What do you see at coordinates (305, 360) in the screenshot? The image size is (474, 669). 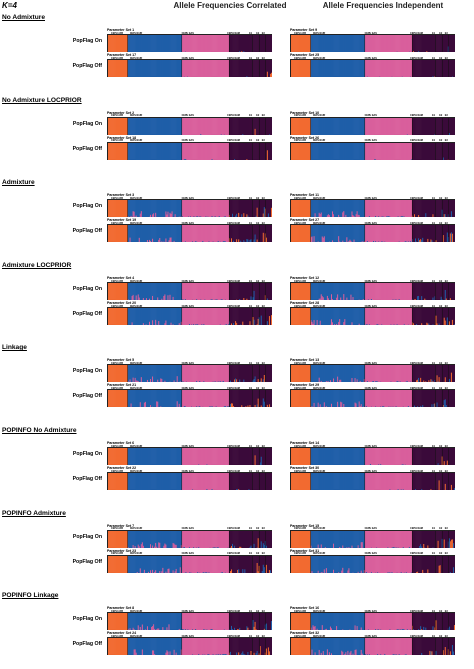 I see `parameter-set-label: Parameter Set 13` at bounding box center [305, 360].